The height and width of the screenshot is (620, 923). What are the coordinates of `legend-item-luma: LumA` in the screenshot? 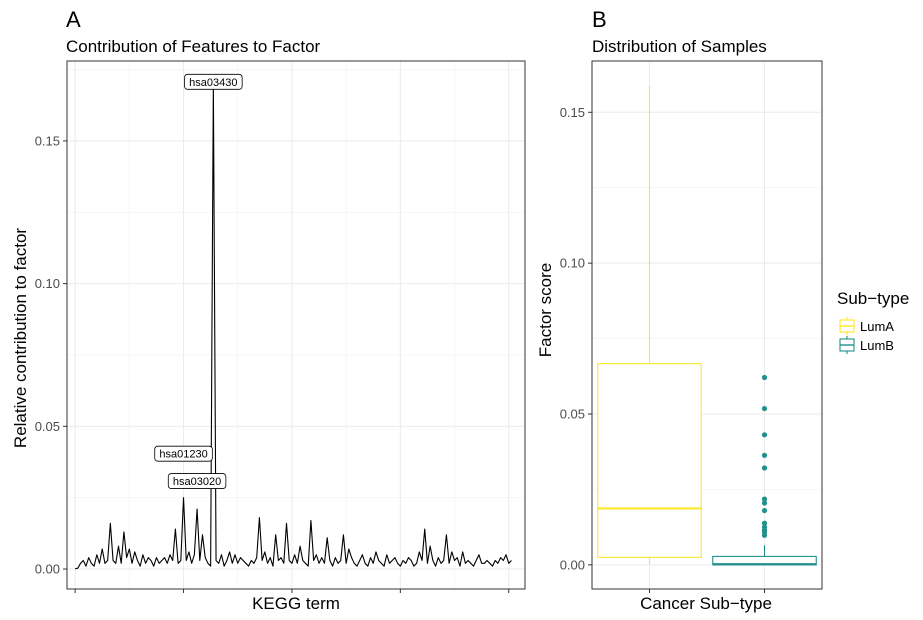 It's located at (866, 326).